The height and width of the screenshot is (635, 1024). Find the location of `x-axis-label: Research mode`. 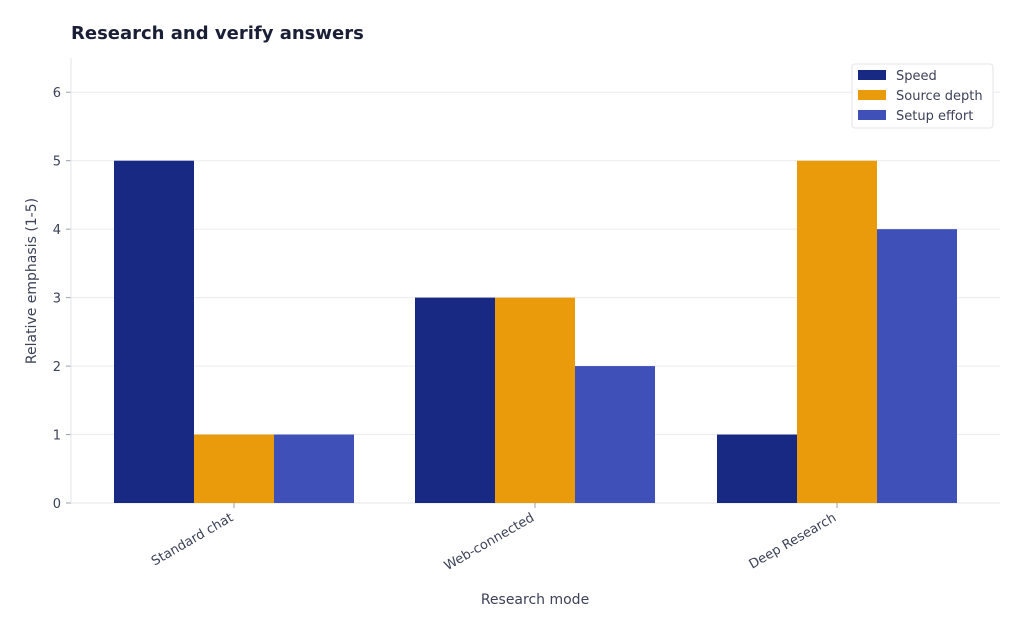

x-axis-label: Research mode is located at coordinates (535, 600).